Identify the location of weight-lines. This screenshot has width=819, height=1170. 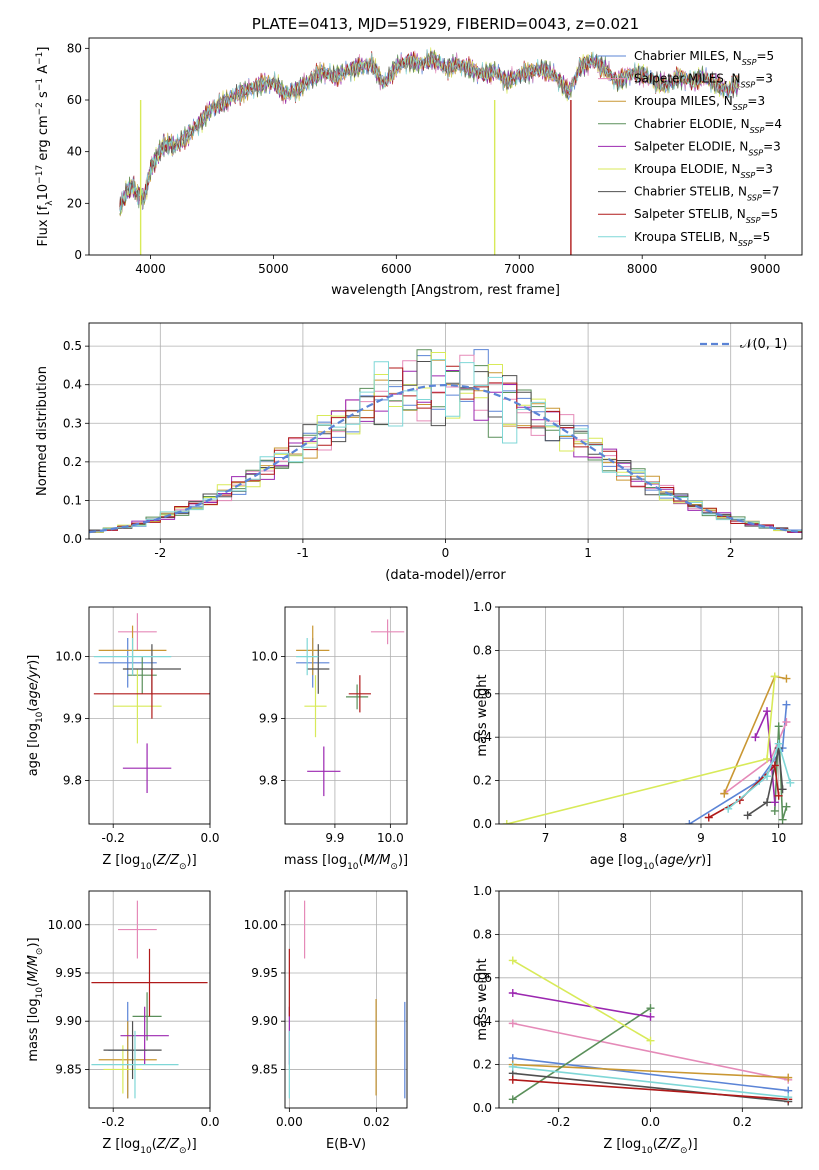
(650, 1031).